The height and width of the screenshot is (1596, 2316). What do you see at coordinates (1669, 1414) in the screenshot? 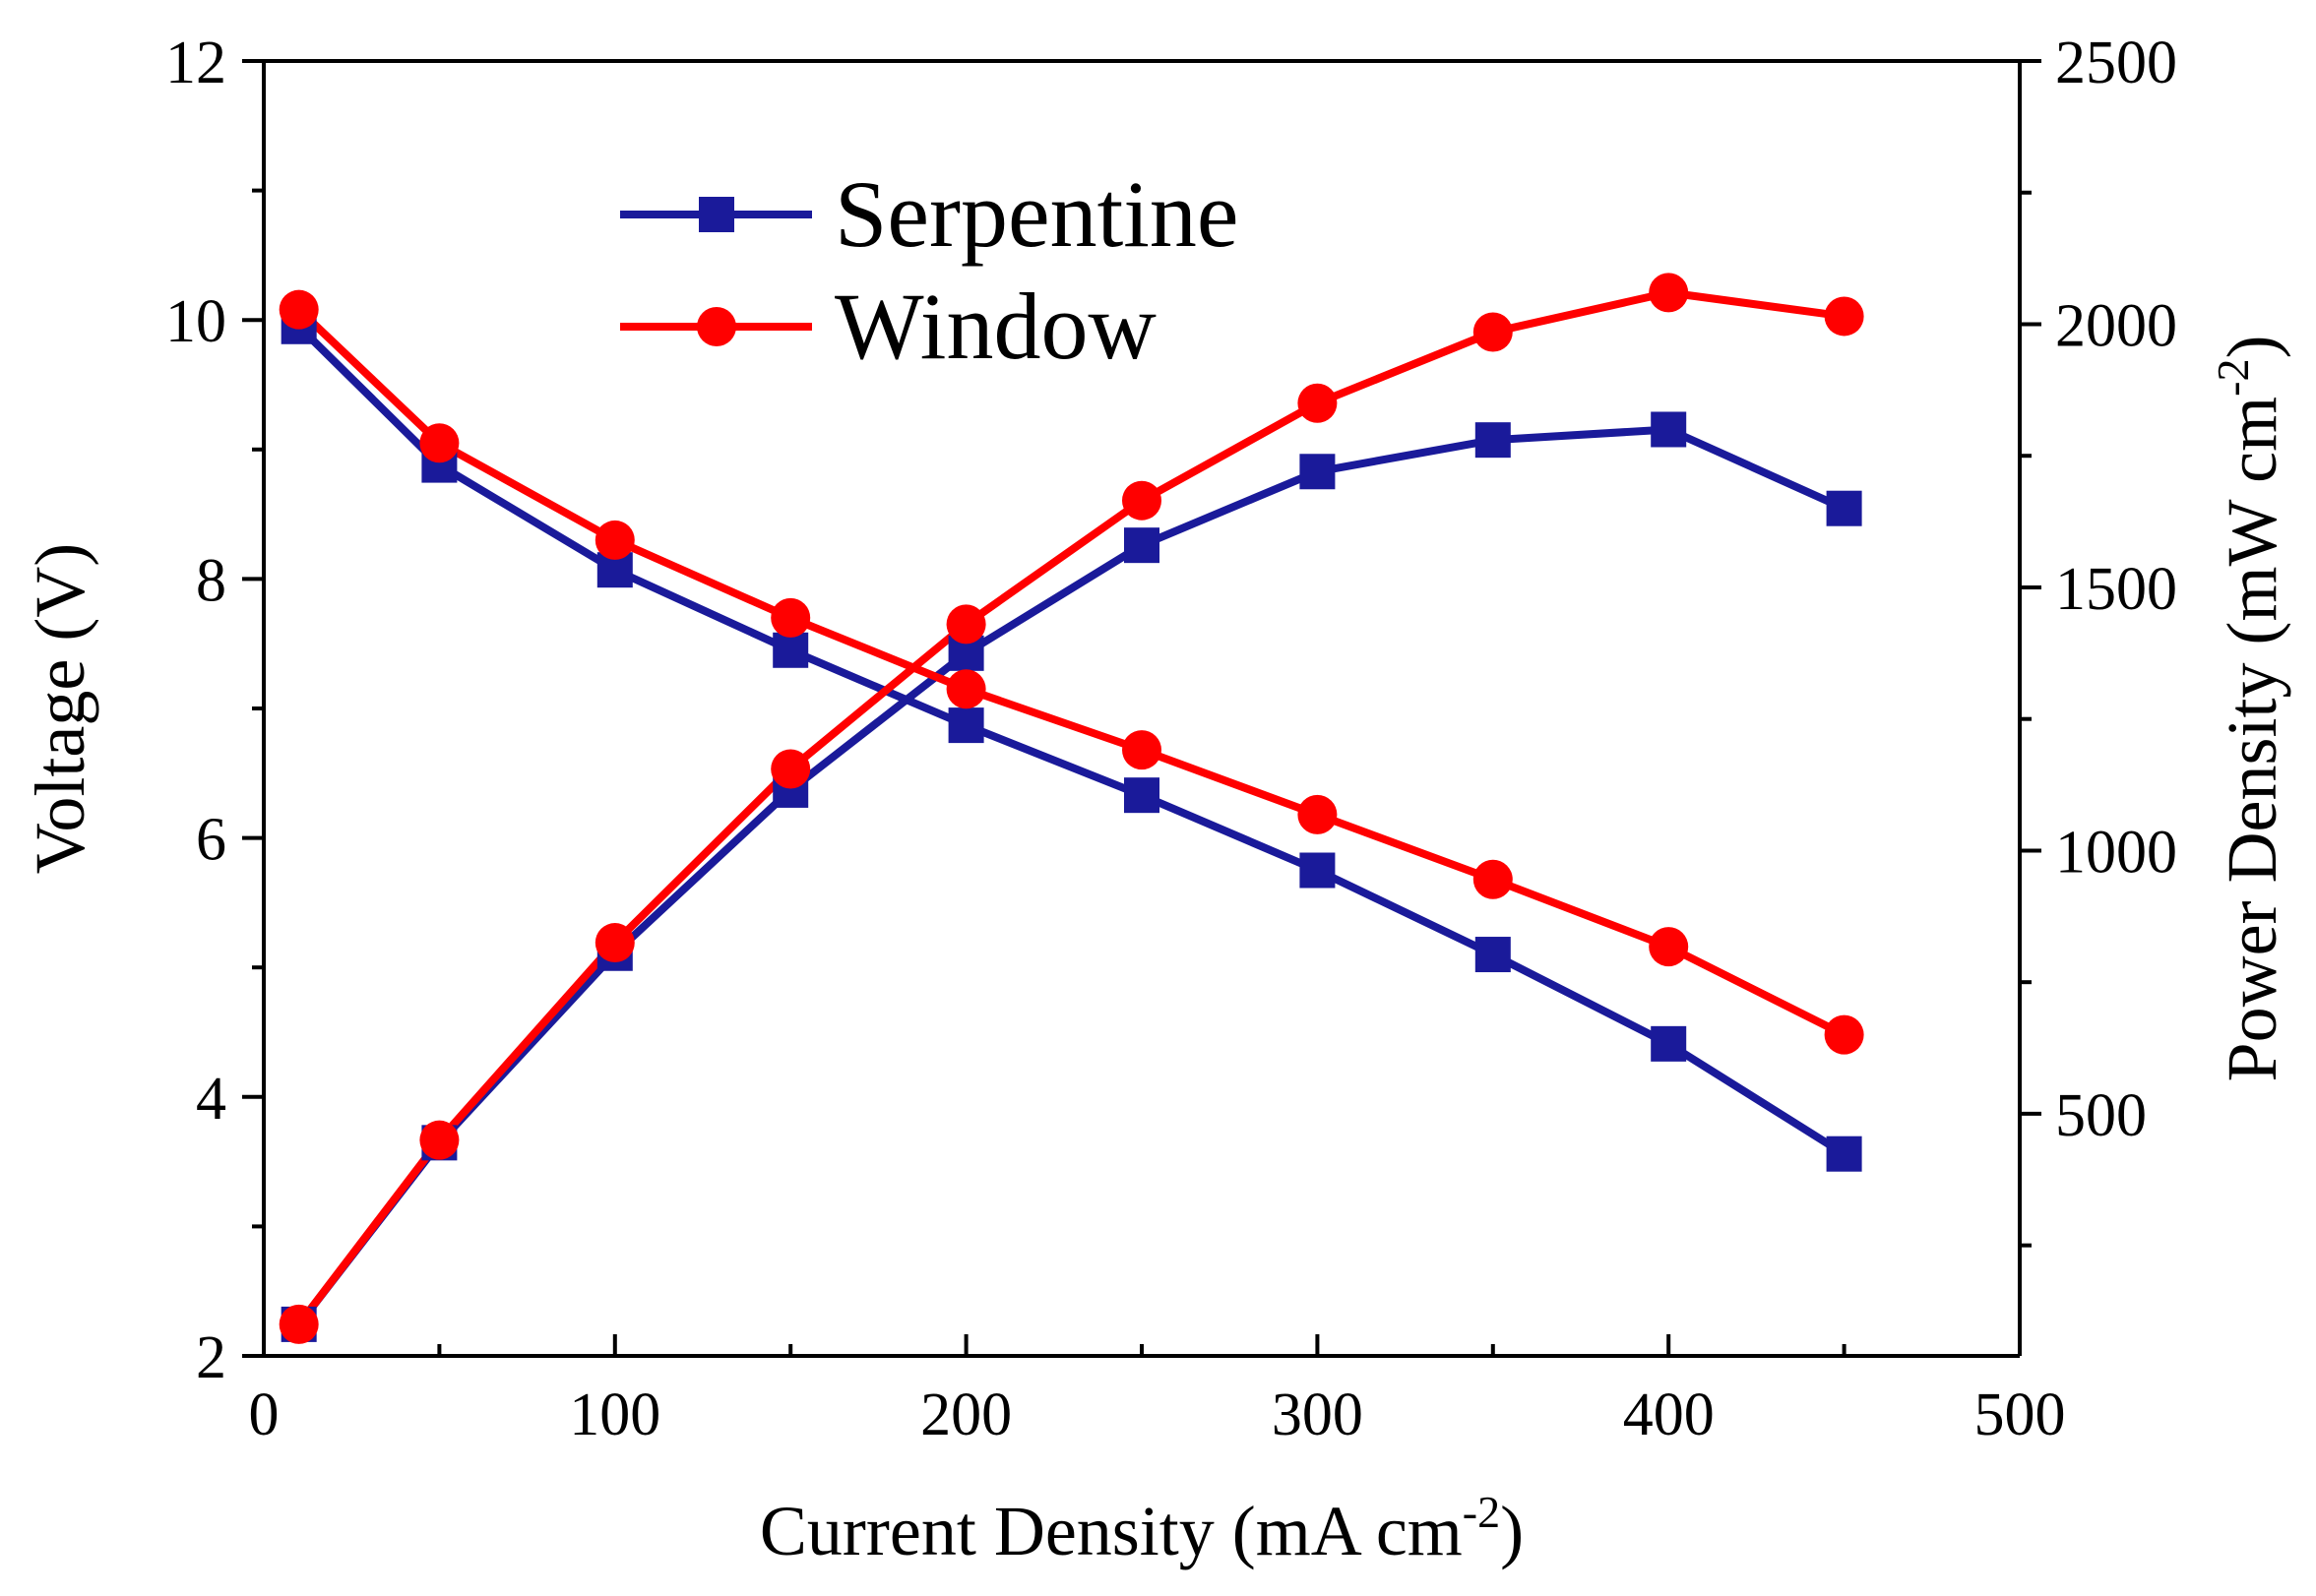
I see `x-tick-label: 400` at bounding box center [1669, 1414].